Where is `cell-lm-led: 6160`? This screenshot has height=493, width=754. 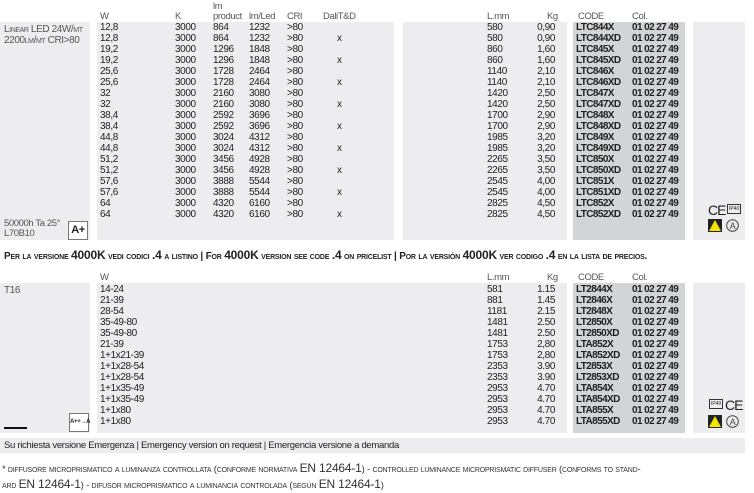 cell-lm-led: 6160 is located at coordinates (259, 203).